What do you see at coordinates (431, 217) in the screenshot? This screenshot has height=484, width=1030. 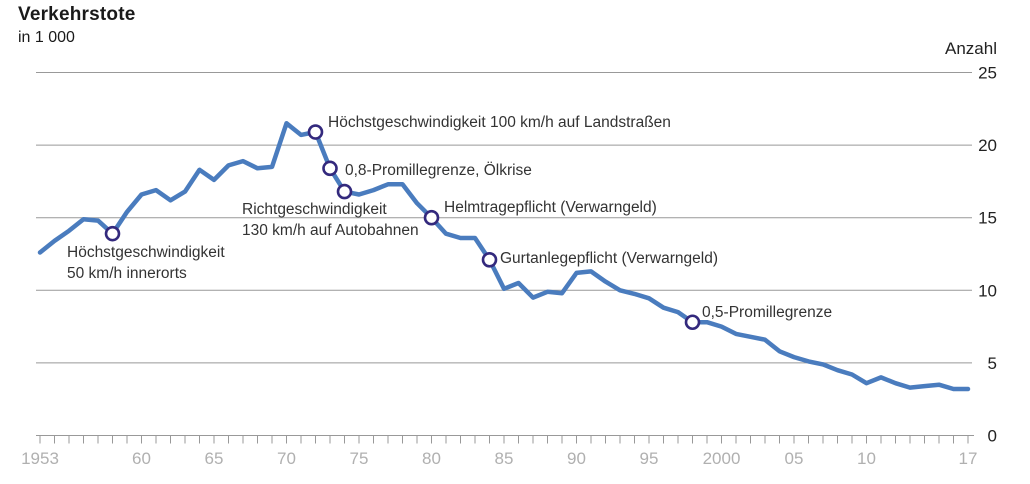 I see `event-marker-1980` at bounding box center [431, 217].